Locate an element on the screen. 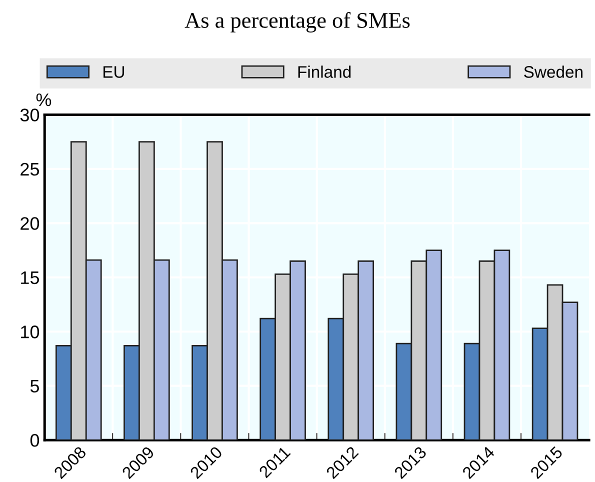 The width and height of the screenshot is (595, 482). y-tick-label: 25 is located at coordinates (30, 169).